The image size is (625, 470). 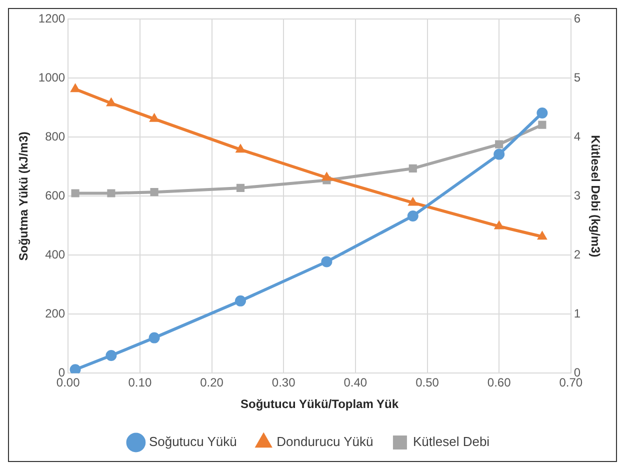 What do you see at coordinates (140, 383) in the screenshot?
I see `x-tick-label: 0.10` at bounding box center [140, 383].